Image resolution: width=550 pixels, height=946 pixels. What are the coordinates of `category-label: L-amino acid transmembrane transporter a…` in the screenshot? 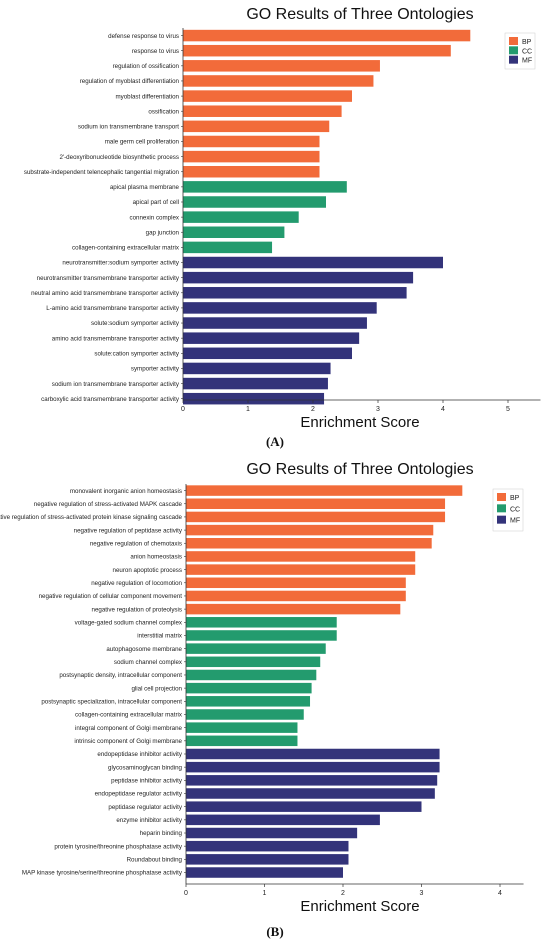 It's located at (113, 308).